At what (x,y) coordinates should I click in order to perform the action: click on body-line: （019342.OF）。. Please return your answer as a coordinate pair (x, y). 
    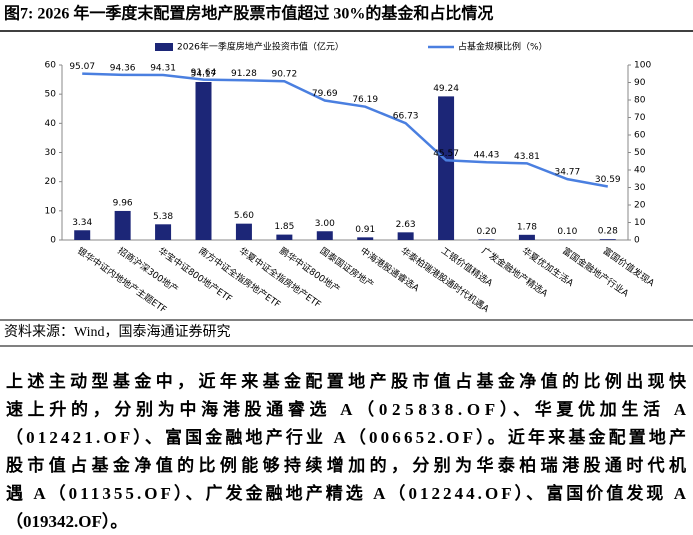
    Looking at the image, I should click on (66, 521).